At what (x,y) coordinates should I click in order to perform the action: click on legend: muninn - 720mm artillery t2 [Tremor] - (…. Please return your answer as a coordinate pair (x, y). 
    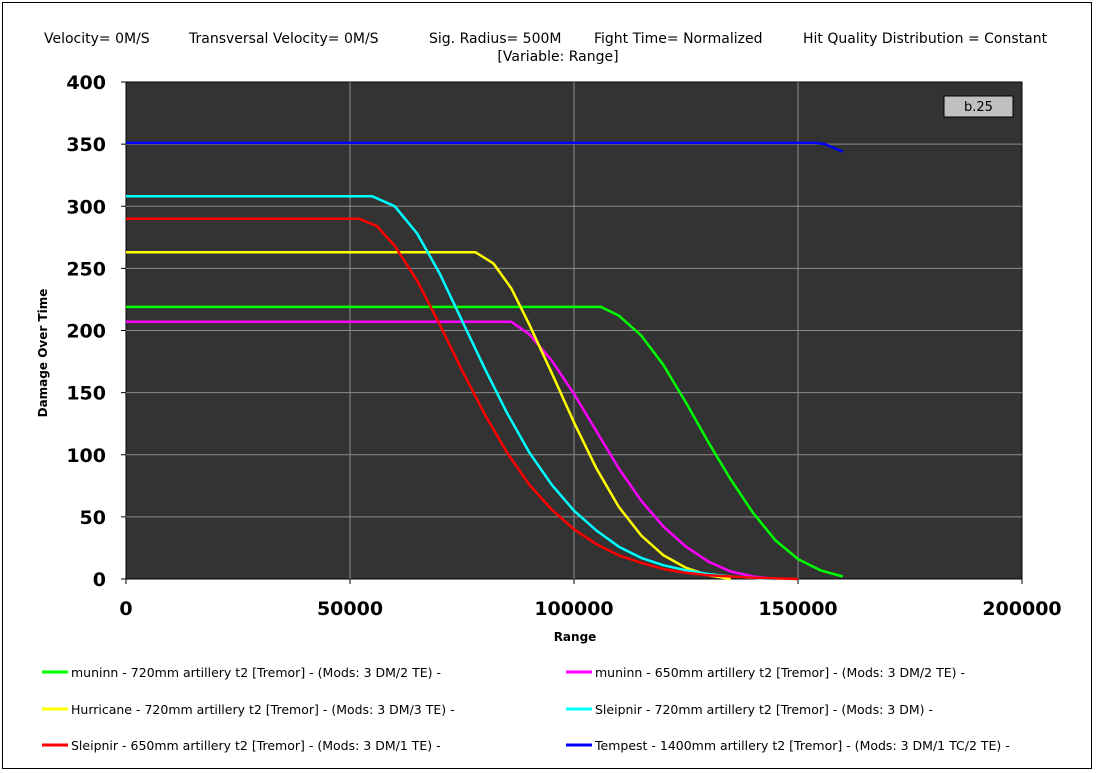
    Looking at the image, I should click on (526, 709).